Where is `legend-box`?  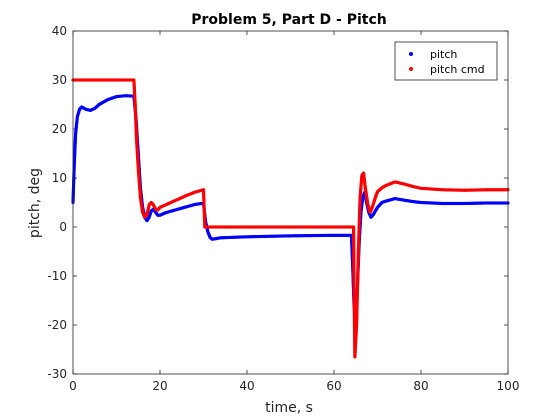 legend-box is located at coordinates (446, 61).